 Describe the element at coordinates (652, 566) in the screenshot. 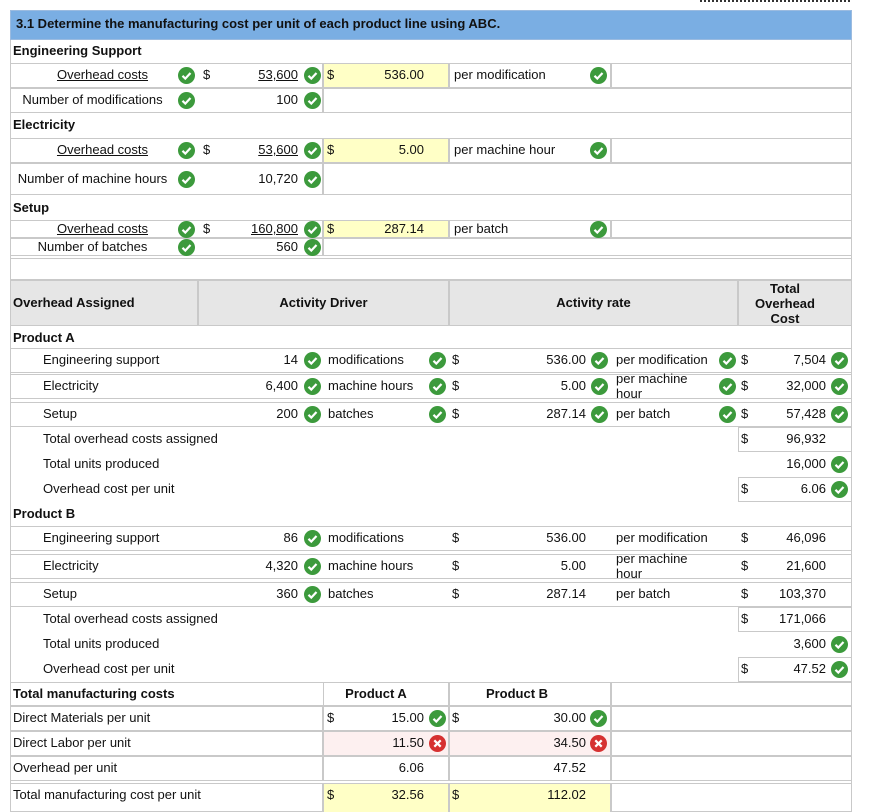

I see `unit: per machine hour` at that location.